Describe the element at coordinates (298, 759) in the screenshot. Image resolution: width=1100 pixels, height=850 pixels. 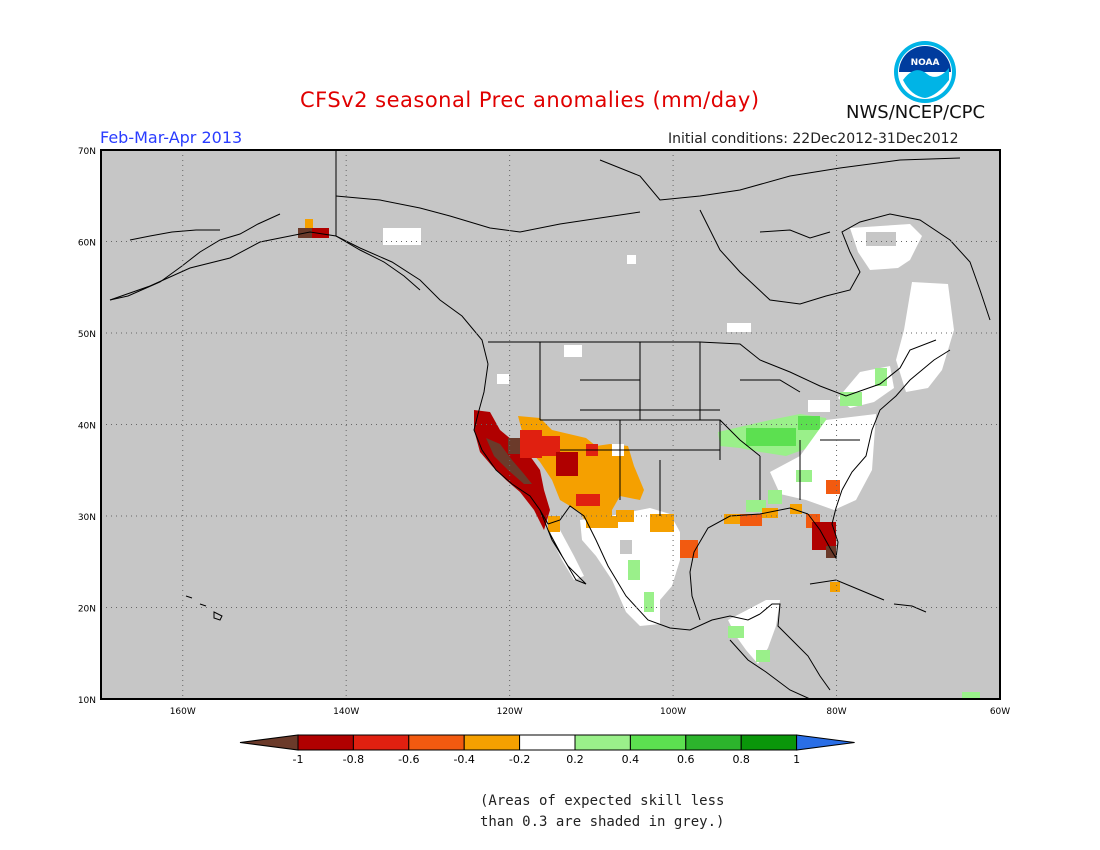
I see `colorbar-label: -1` at that location.